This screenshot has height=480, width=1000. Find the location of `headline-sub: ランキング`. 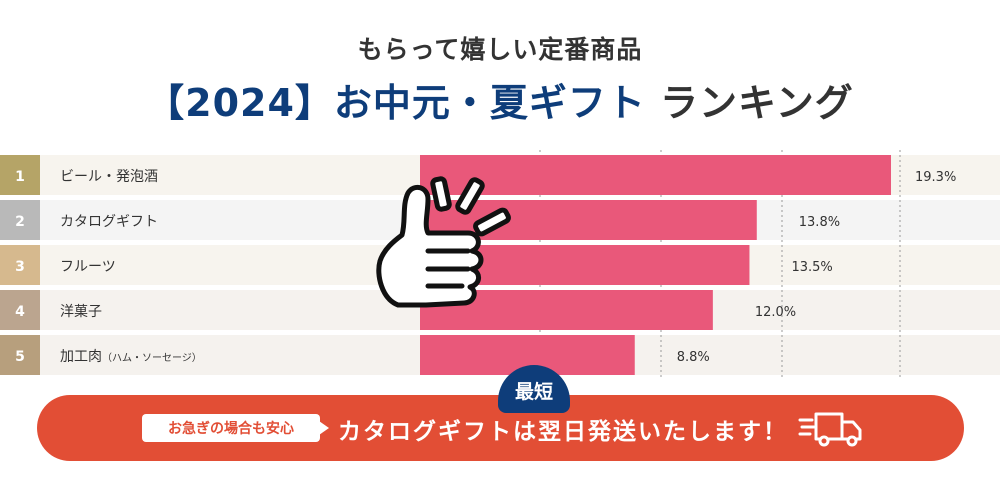

headline-sub: ランキング is located at coordinates (756, 103).